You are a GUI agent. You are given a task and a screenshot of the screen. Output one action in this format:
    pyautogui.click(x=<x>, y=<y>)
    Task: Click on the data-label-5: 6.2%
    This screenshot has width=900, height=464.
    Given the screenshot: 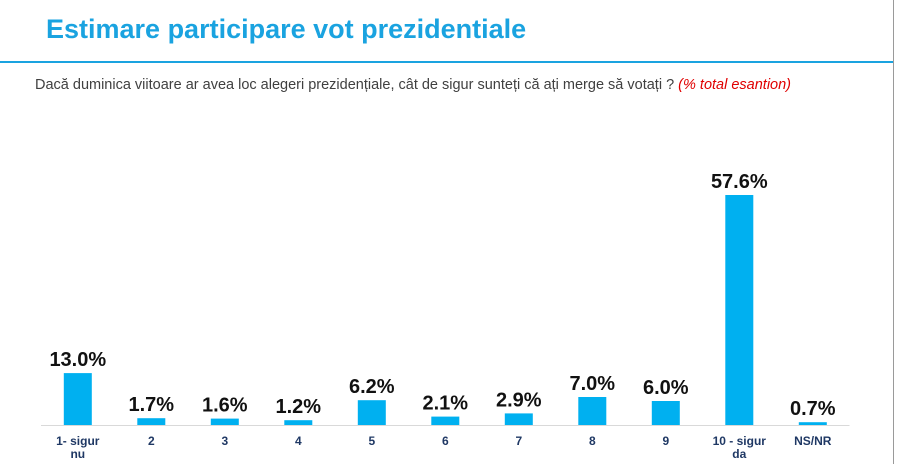 What is the action you would take?
    pyautogui.click(x=372, y=387)
    